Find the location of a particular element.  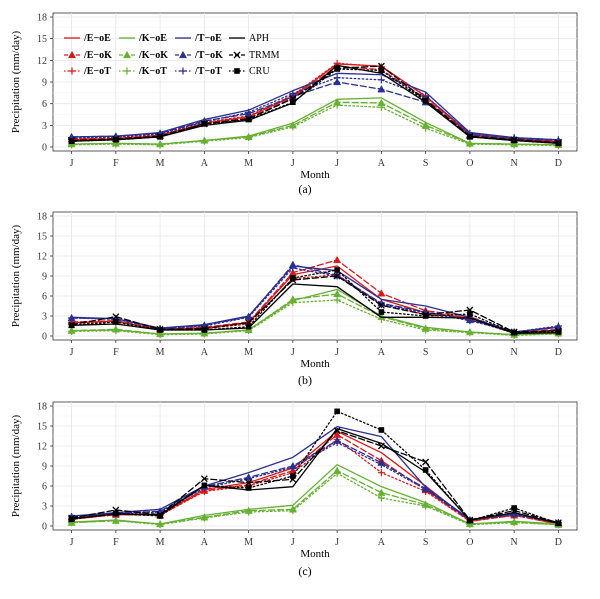

legend-label: /K−oK is located at coordinates (153, 55).